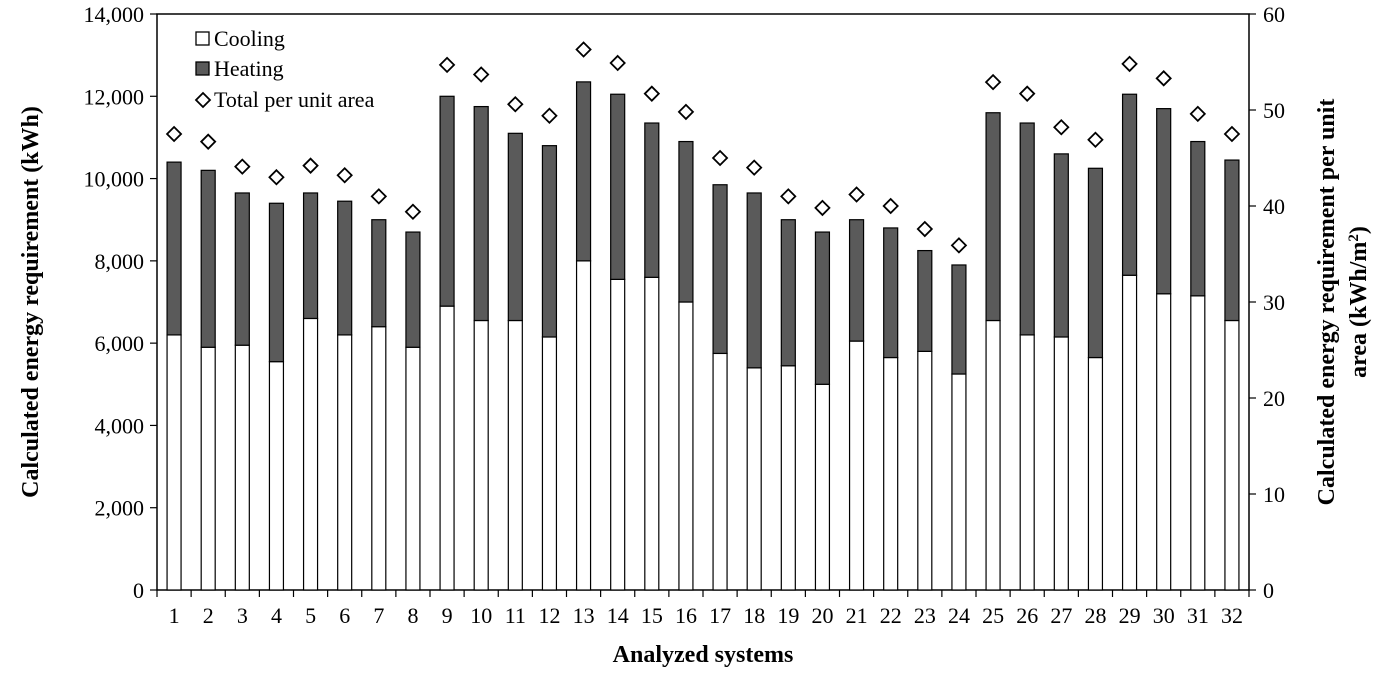 This screenshot has height=693, width=1386. I want to click on x-tick-label-15: 15, so click(652, 615).